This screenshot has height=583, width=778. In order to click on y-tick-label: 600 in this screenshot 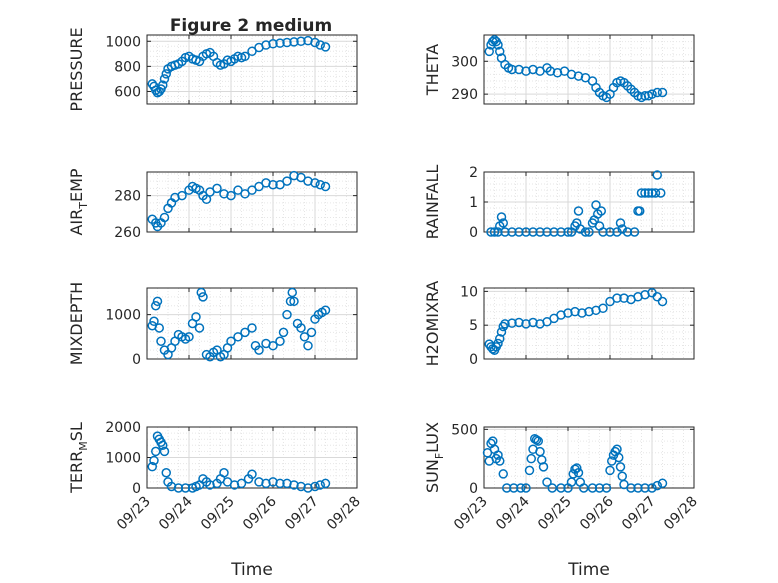, I will do `click(127, 92)`.